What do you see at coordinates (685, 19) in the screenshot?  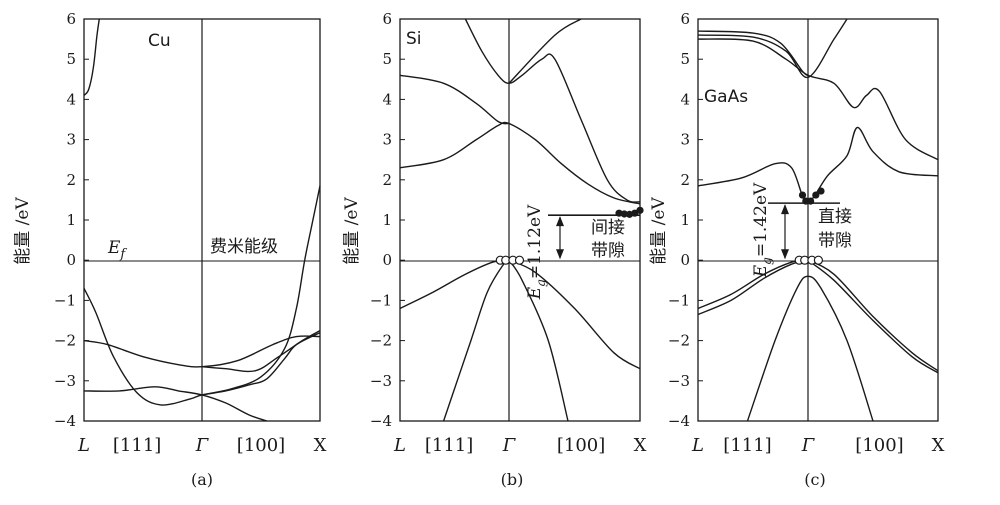 I see `panel-c-ytick-label: 6` at bounding box center [685, 19].